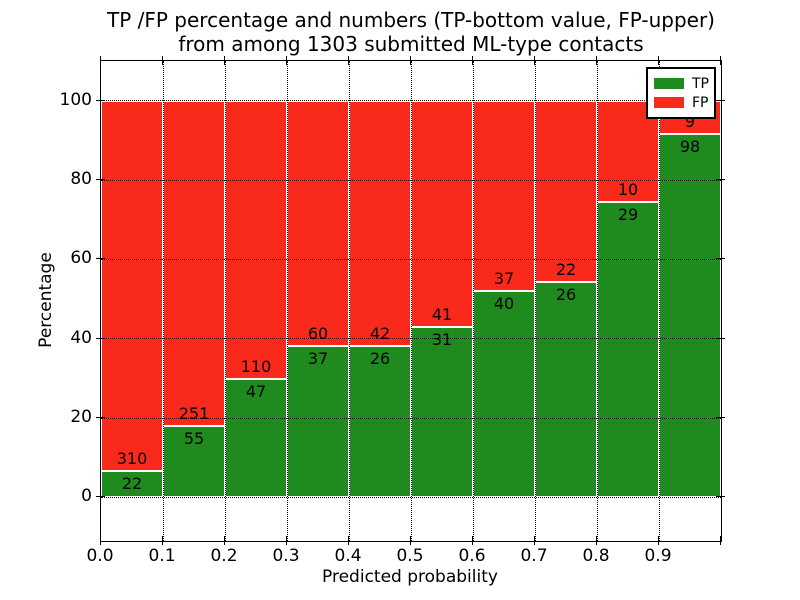  I want to click on tp-count-label: 37, so click(318, 359).